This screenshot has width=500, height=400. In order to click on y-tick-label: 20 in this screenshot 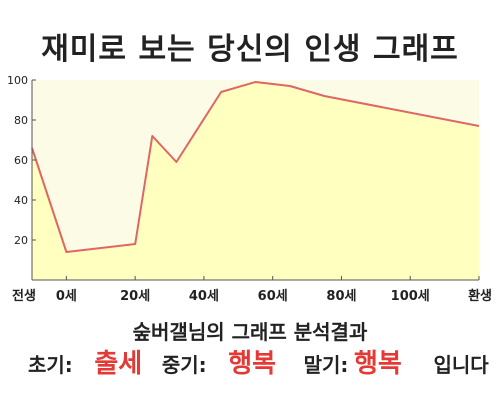, I will do `click(21, 240)`.